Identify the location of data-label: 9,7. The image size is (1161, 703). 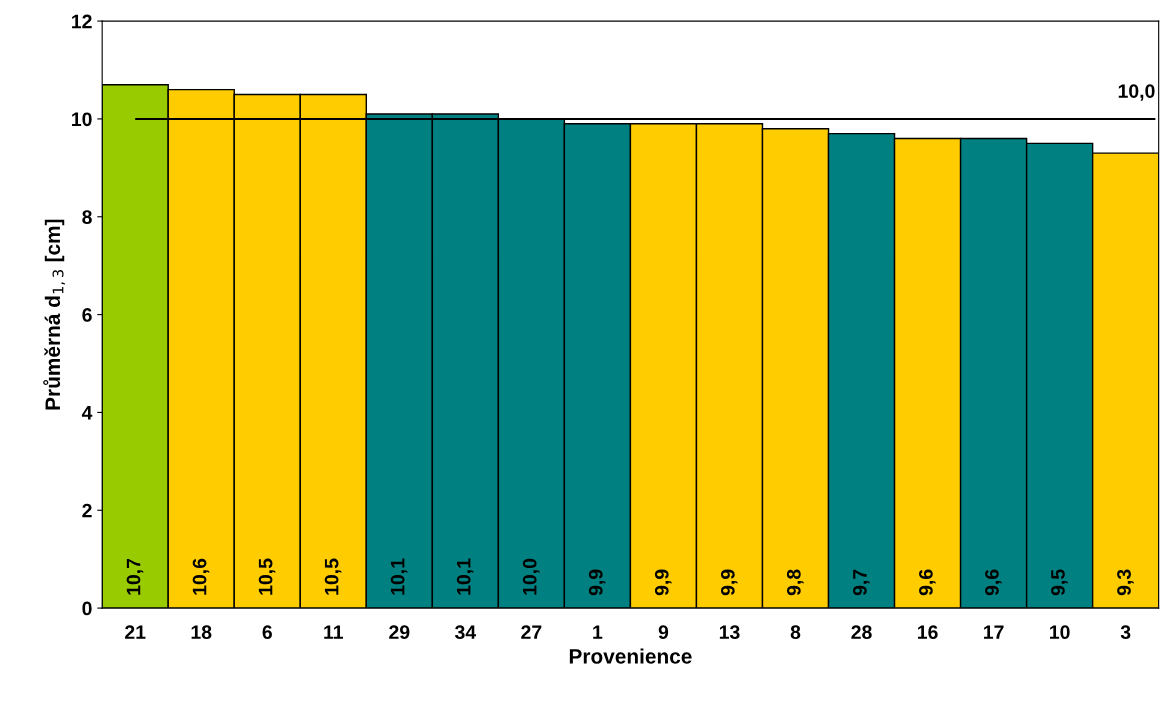
(861, 582).